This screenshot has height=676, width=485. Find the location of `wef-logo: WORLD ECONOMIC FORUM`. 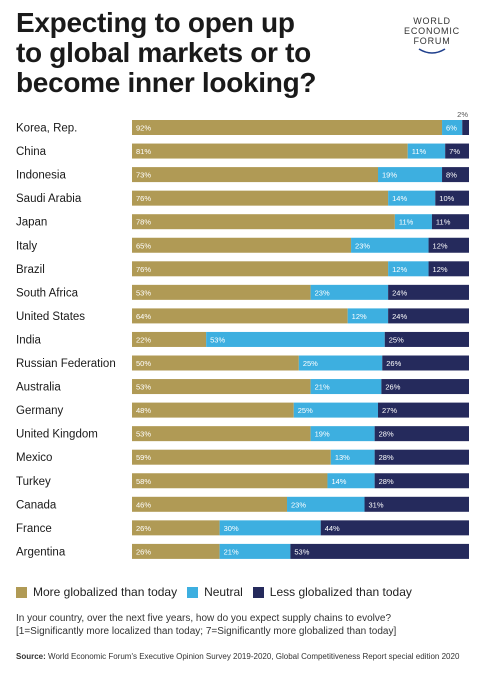

wef-logo: WORLD ECONOMIC FORUM is located at coordinates (432, 38).